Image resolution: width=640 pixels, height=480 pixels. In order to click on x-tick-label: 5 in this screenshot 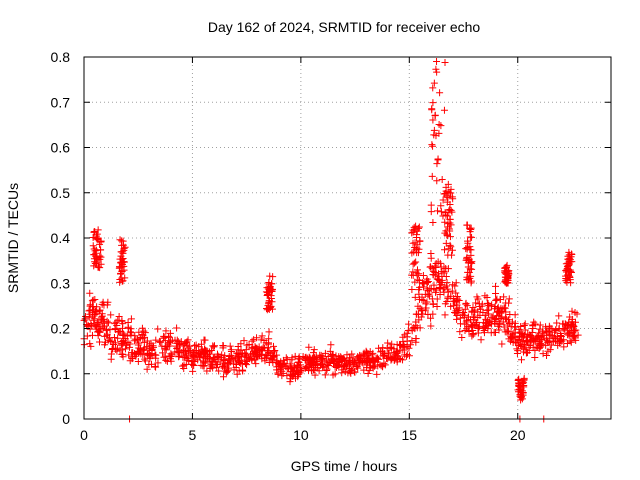, I will do `click(193, 435)`.